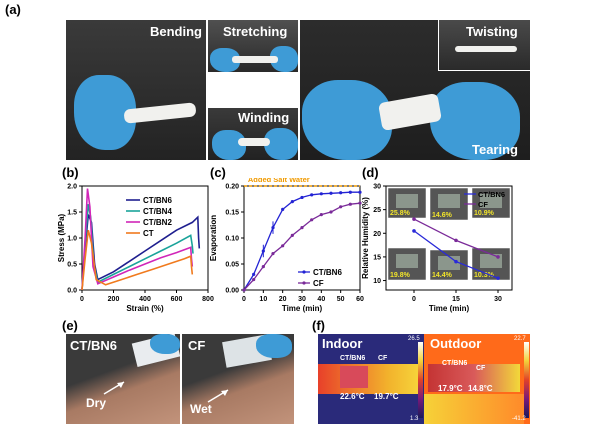 Image resolution: width=600 pixels, height=436 pixels. What do you see at coordinates (253, 46) in the screenshot?
I see `stretching-photo` at bounding box center [253, 46].